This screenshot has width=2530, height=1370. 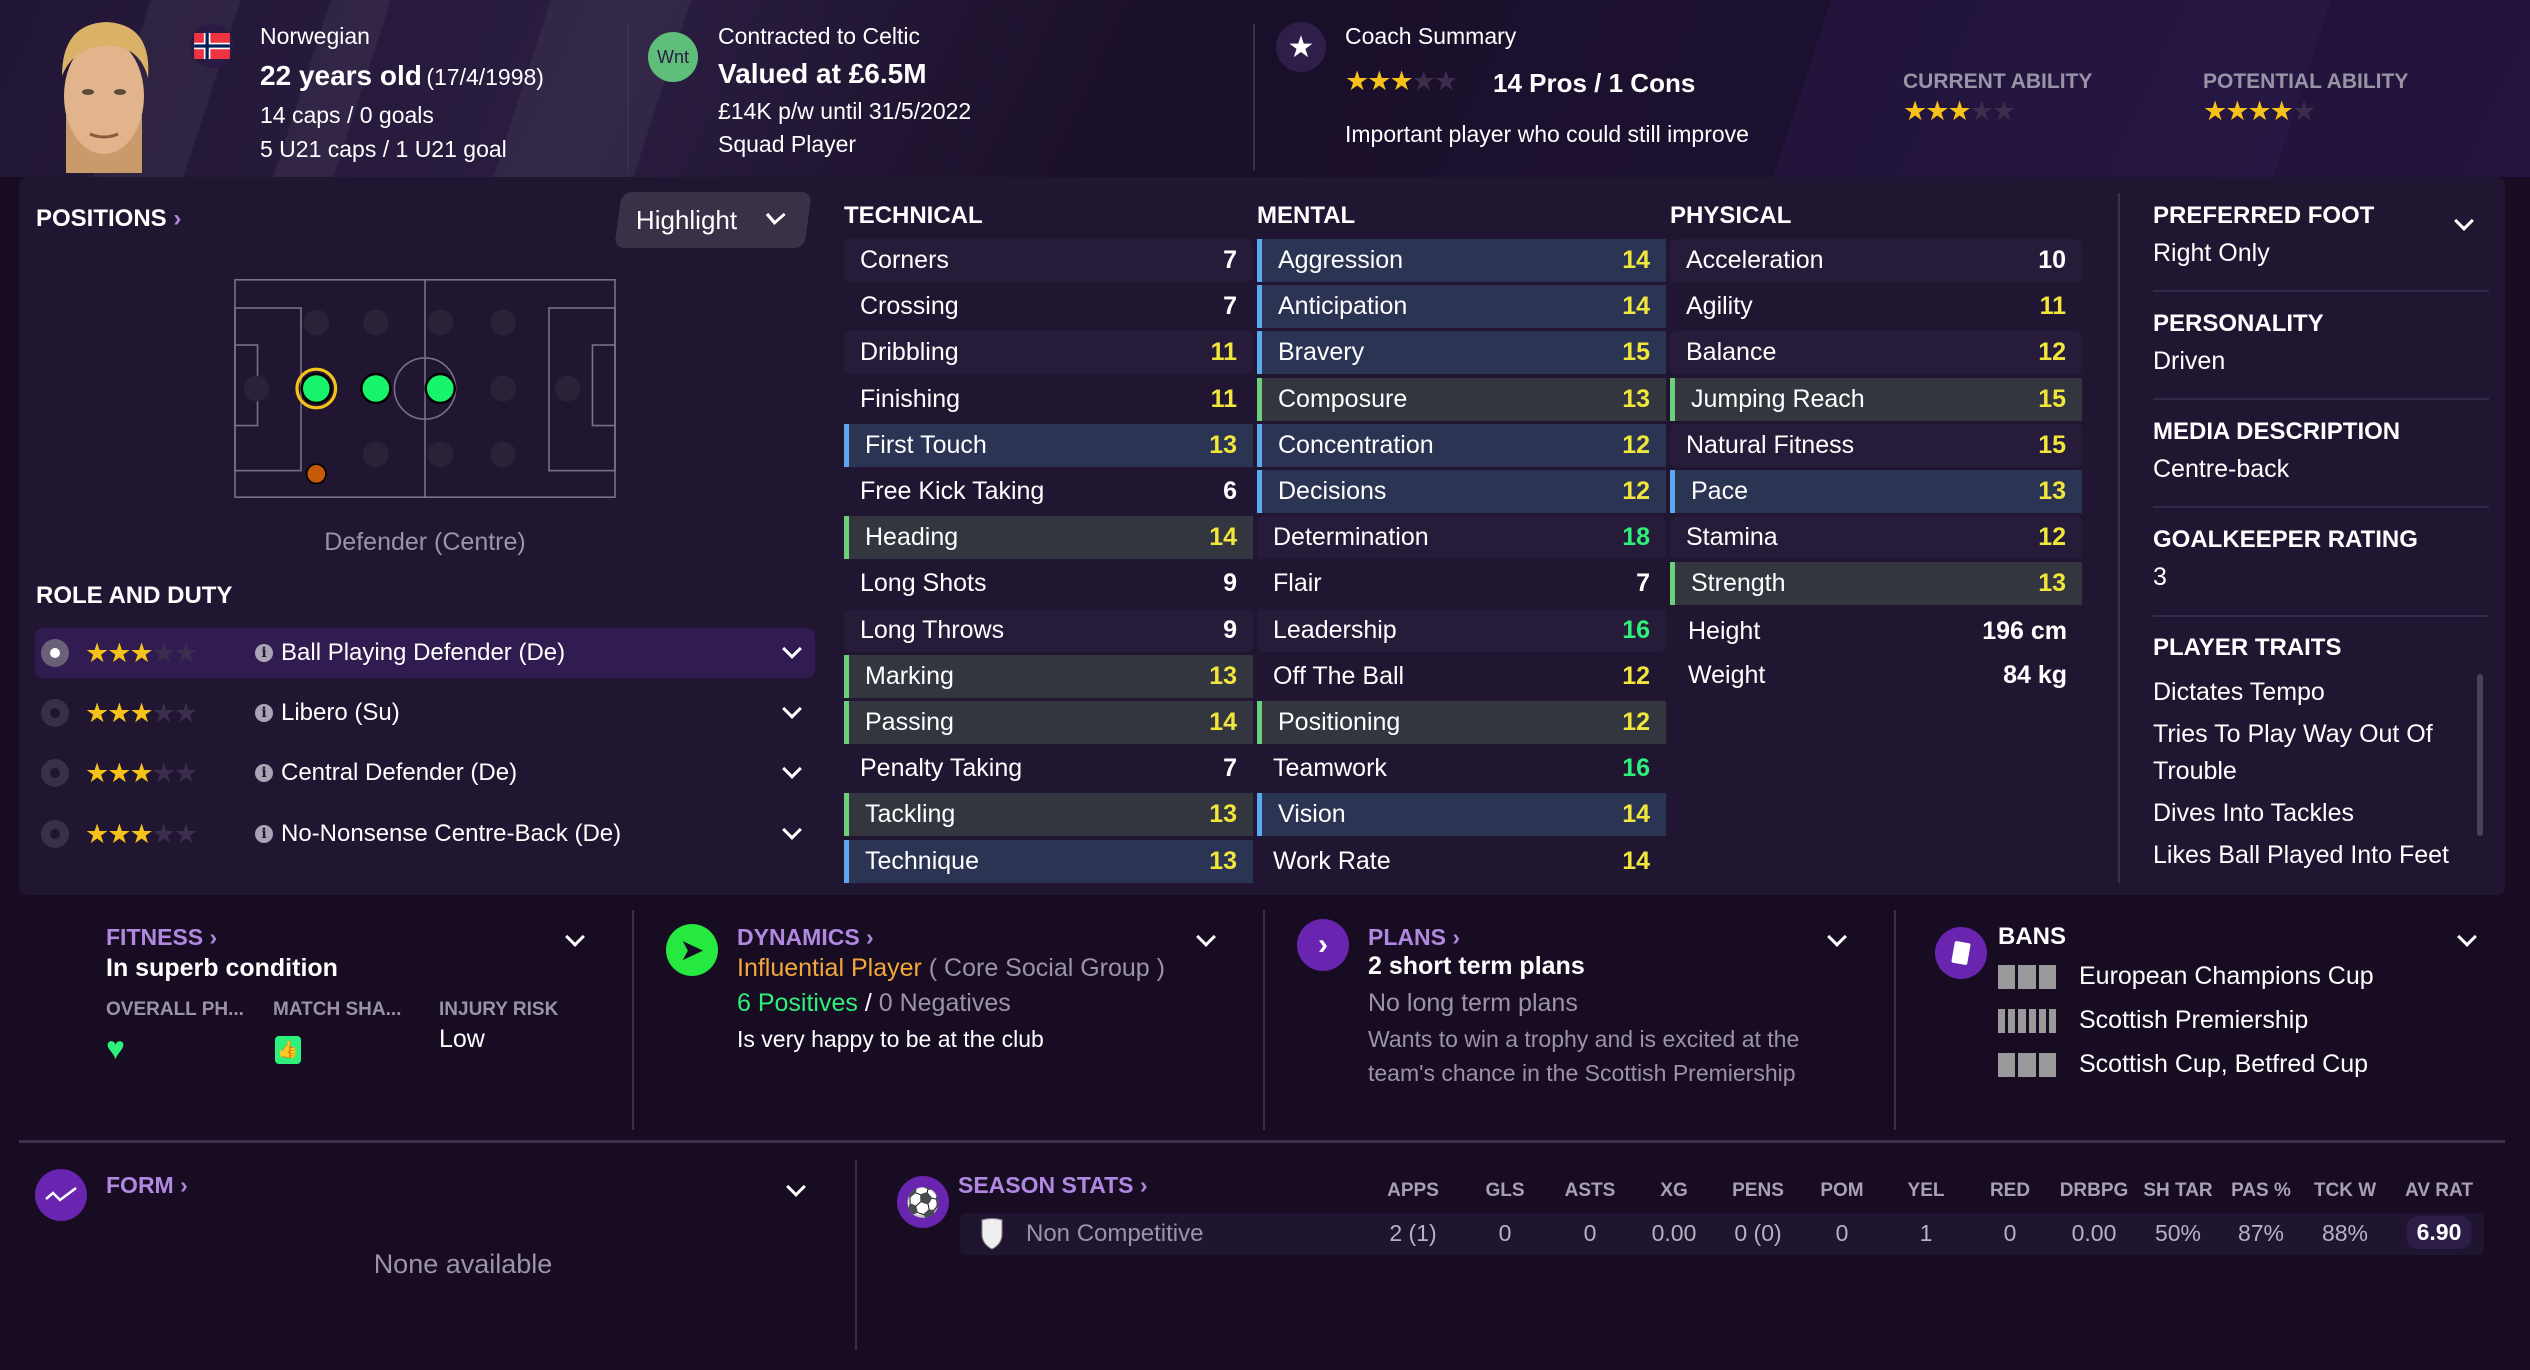 What do you see at coordinates (1053, 1185) in the screenshot?
I see `season-stats-title: SEASON STATS ›` at bounding box center [1053, 1185].